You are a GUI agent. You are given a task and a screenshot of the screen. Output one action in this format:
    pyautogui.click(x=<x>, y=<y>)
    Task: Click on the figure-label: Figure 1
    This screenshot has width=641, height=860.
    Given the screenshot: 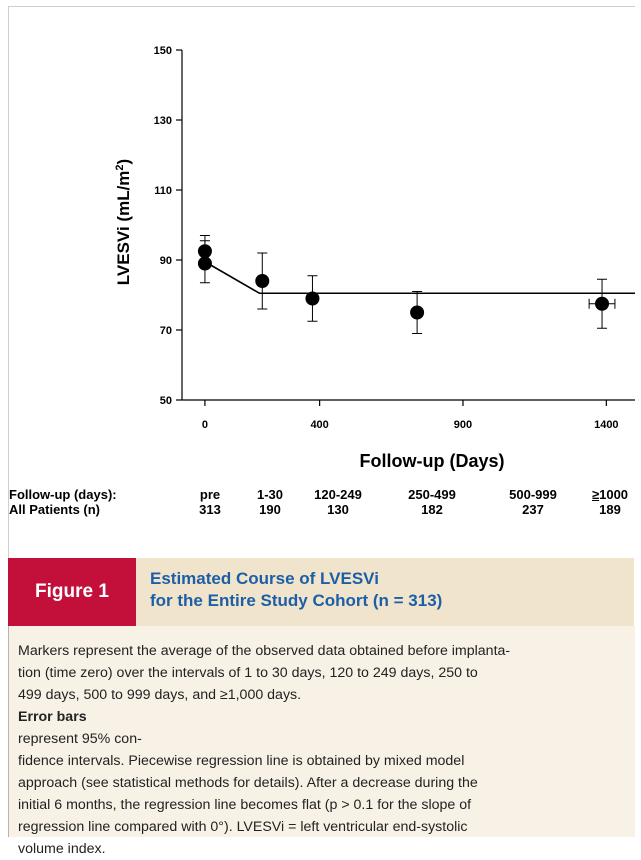 What is the action you would take?
    pyautogui.click(x=72, y=591)
    